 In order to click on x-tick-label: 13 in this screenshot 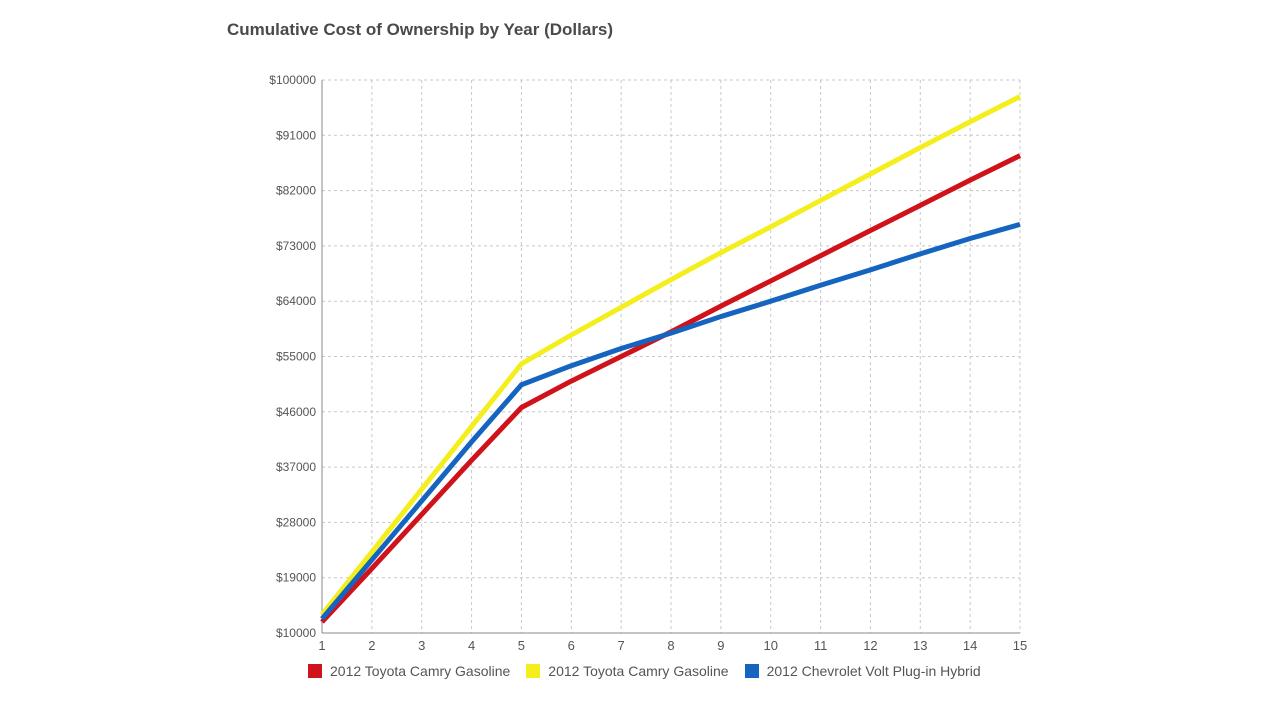, I will do `click(920, 645)`.